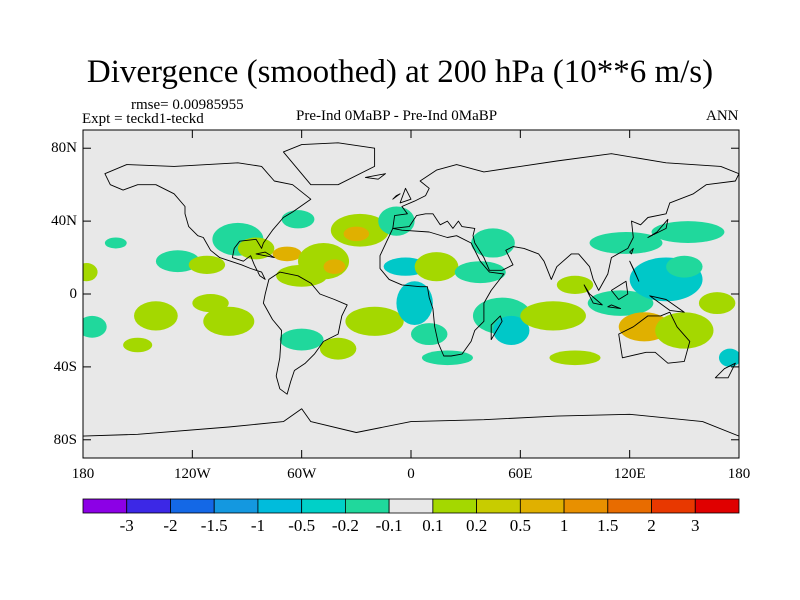 This screenshot has height=600, width=800. Describe the element at coordinates (651, 525) in the screenshot. I see `colorbar-label: 2` at that location.